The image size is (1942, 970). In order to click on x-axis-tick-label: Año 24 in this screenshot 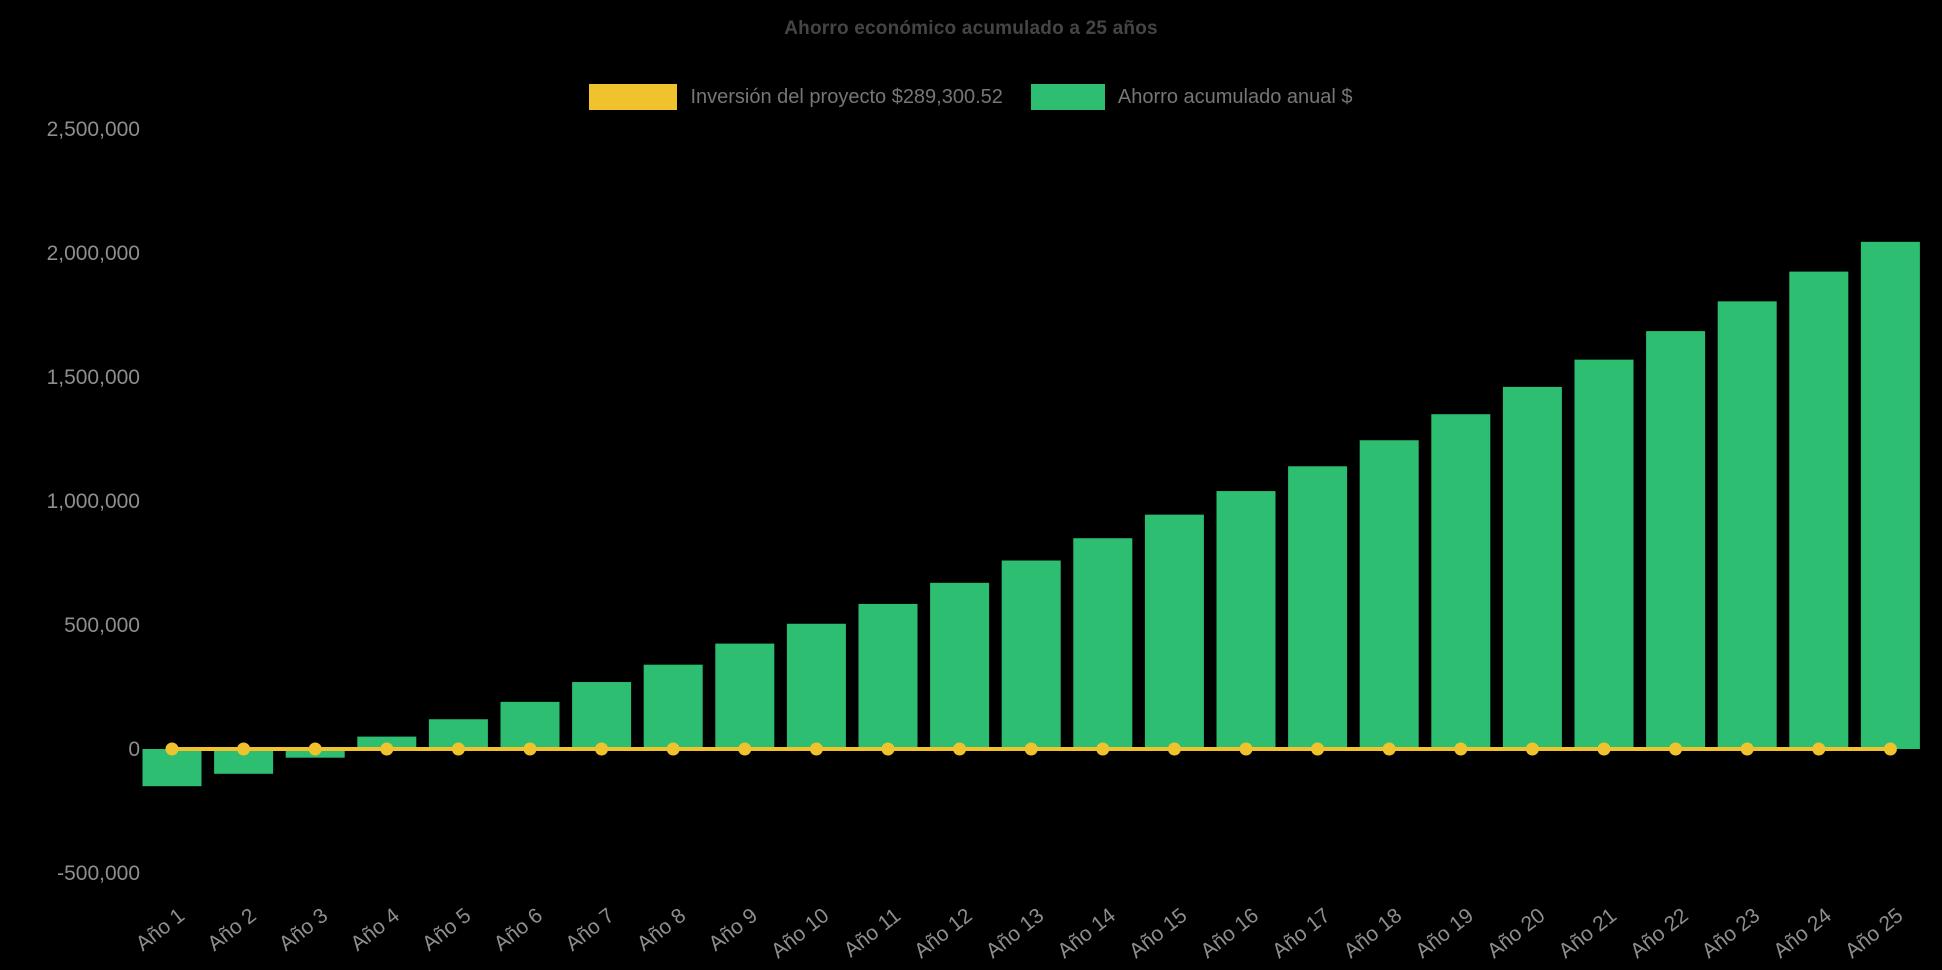, I will do `click(1802, 933)`.